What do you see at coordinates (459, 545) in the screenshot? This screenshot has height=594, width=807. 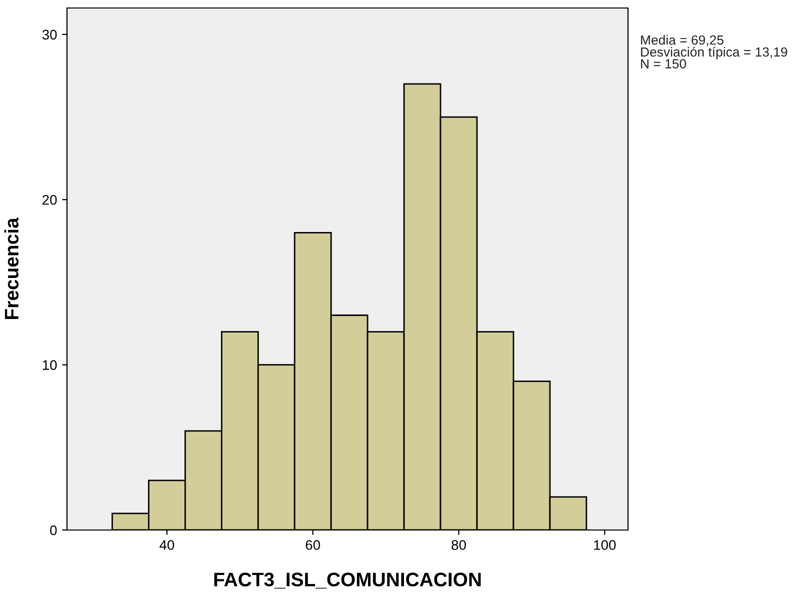 I see `x-tick-label: 80` at bounding box center [459, 545].